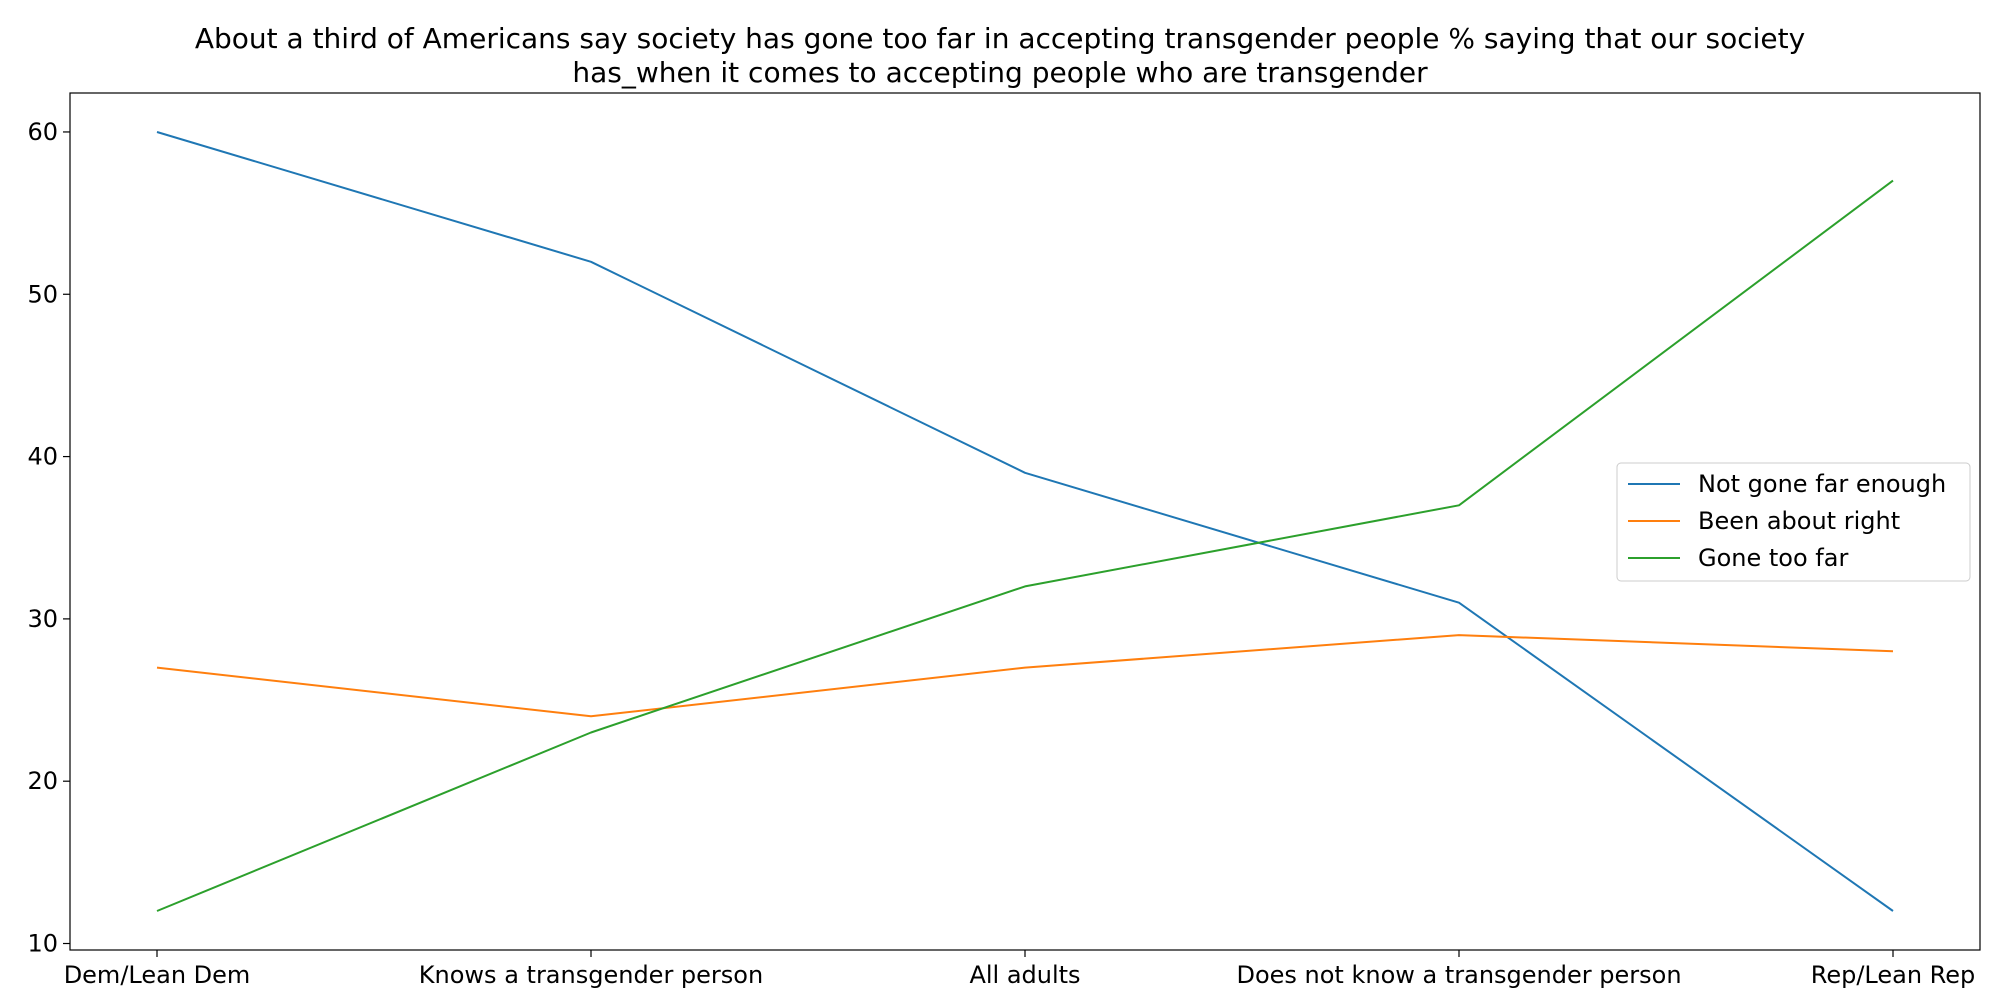 This screenshot has width=2000, height=1000. I want to click on y-tick-label: 50, so click(42, 294).